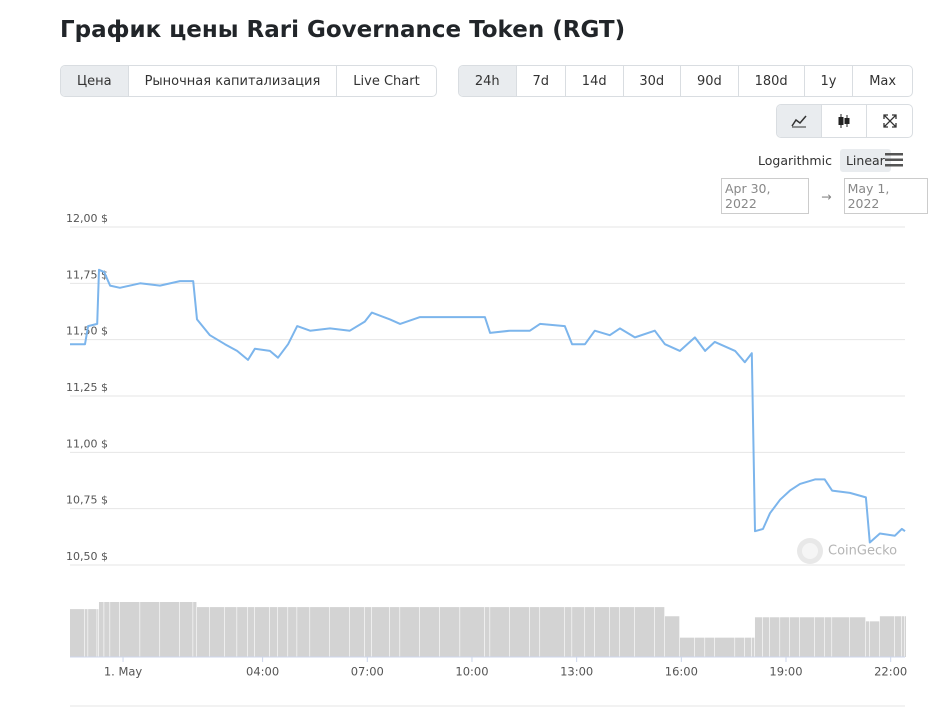 This screenshot has height=707, width=928. I want to click on range-button: 24h, so click(488, 81).